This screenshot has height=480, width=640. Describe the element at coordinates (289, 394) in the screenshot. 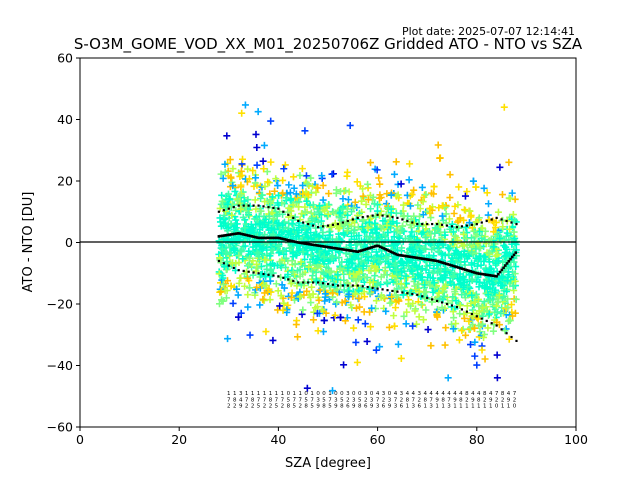

I see `bin-count-label: 0` at that location.